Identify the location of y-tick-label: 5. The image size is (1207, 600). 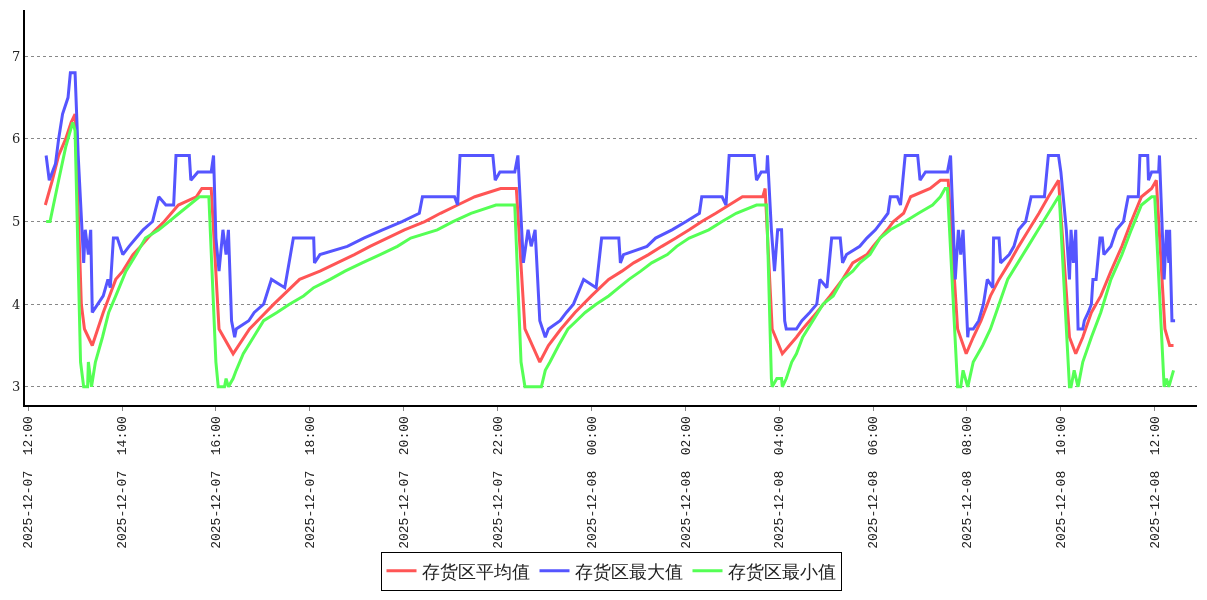
(16, 222).